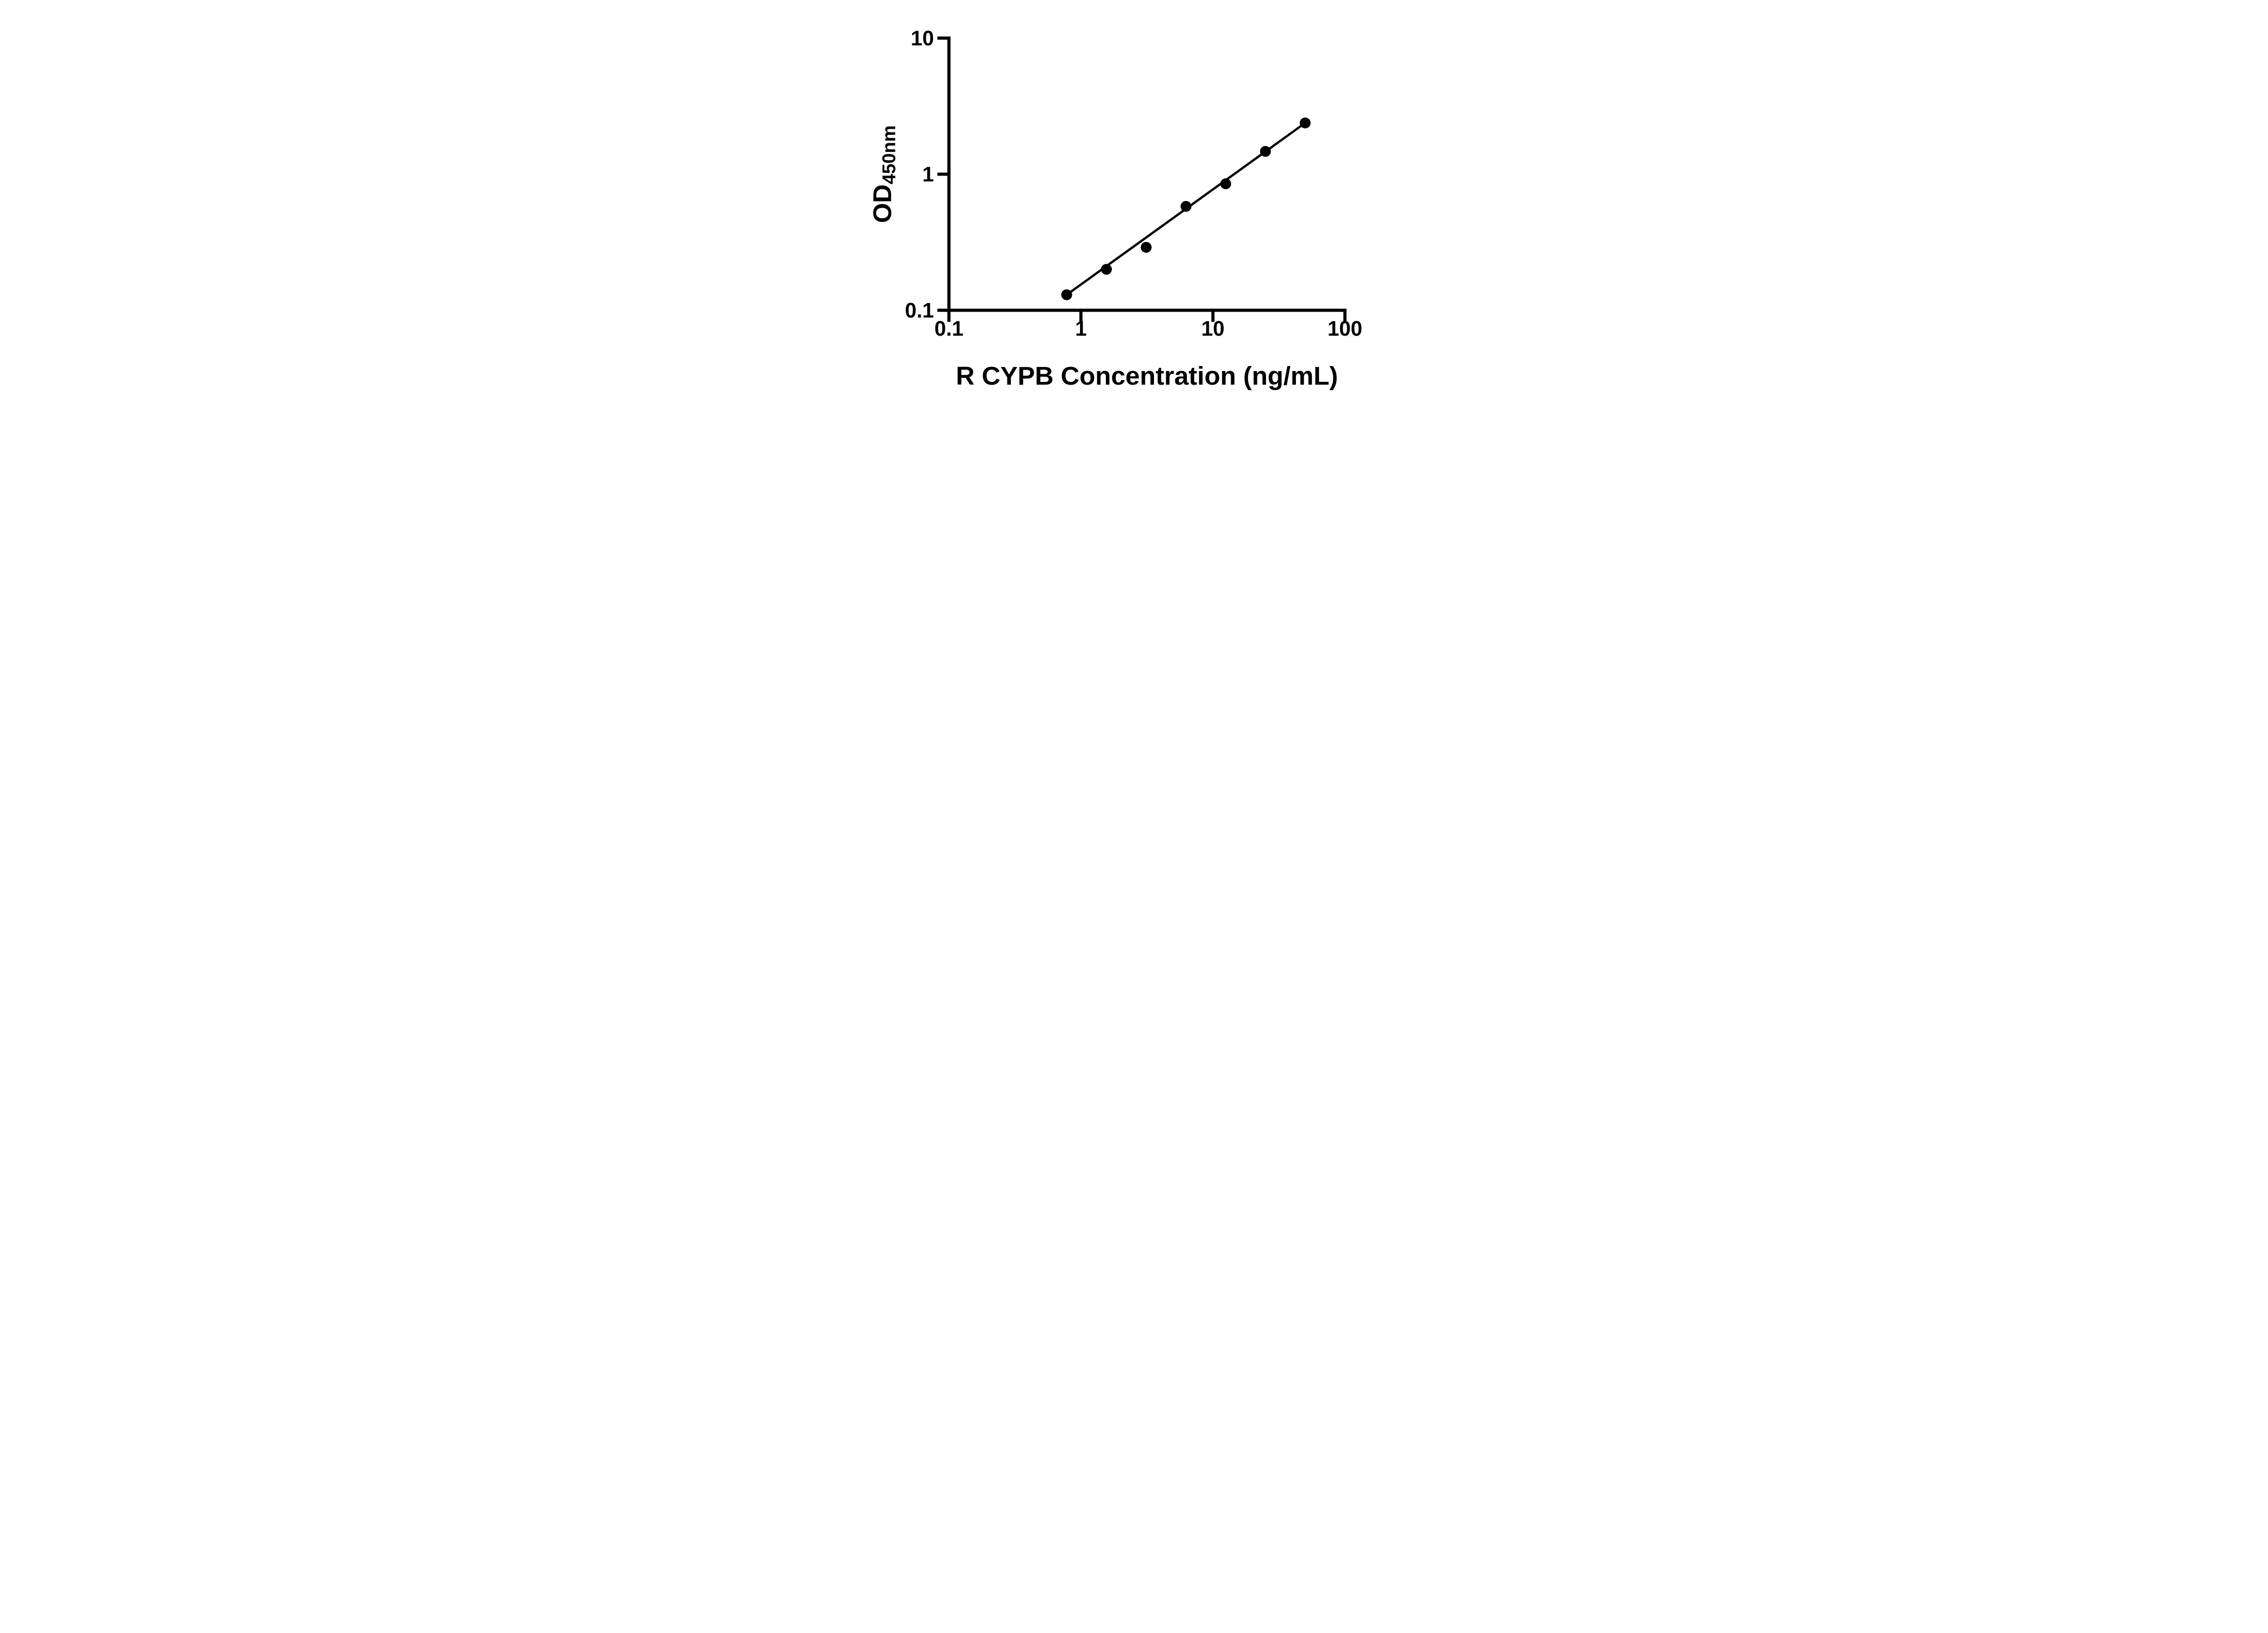  Describe the element at coordinates (1345, 328) in the screenshot. I see `x-tick-label: 100` at that location.